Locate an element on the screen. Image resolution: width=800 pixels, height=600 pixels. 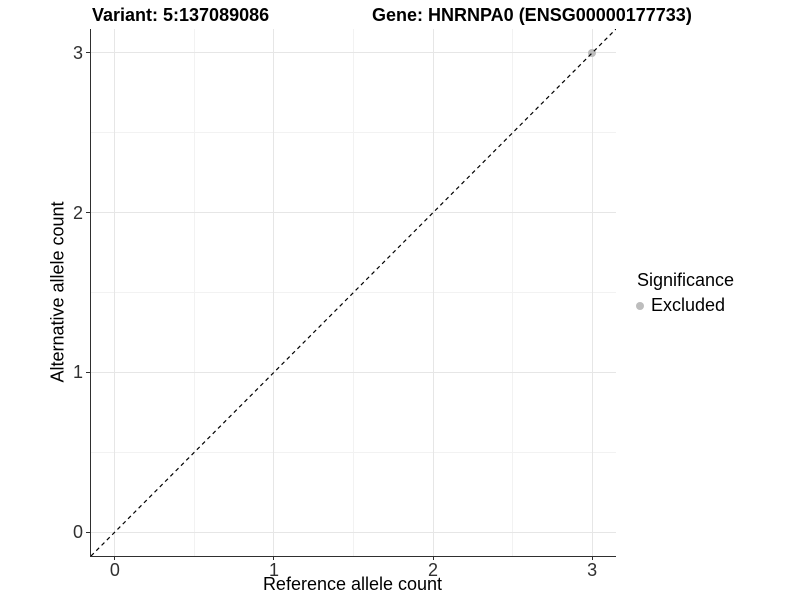
excluded-point-icon is located at coordinates (640, 305).